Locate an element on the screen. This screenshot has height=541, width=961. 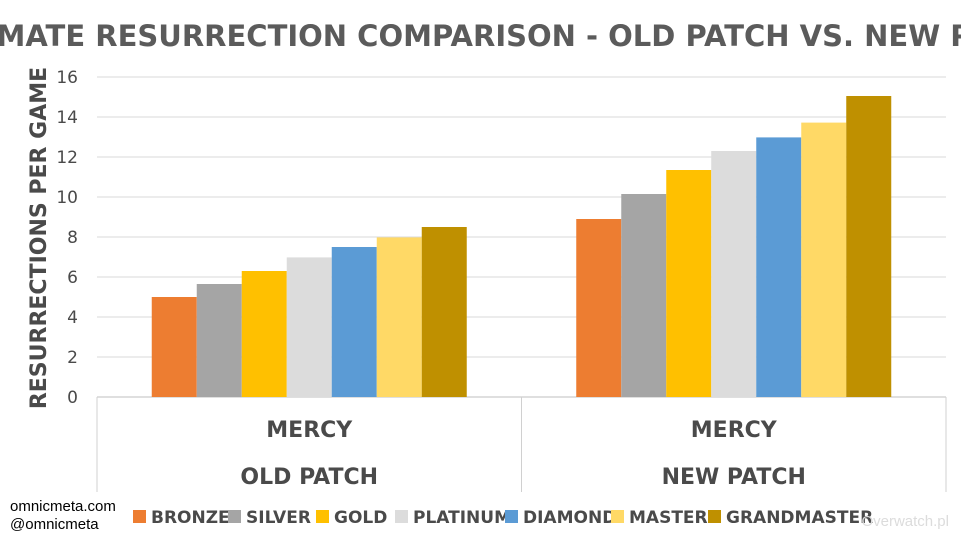
credit-website: omnicmeta.com is located at coordinates (63, 506).